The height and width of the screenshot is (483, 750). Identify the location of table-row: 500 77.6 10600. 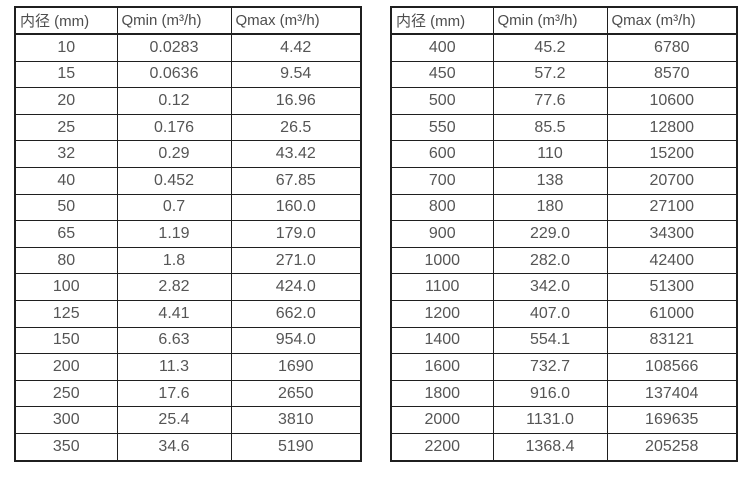
(564, 101).